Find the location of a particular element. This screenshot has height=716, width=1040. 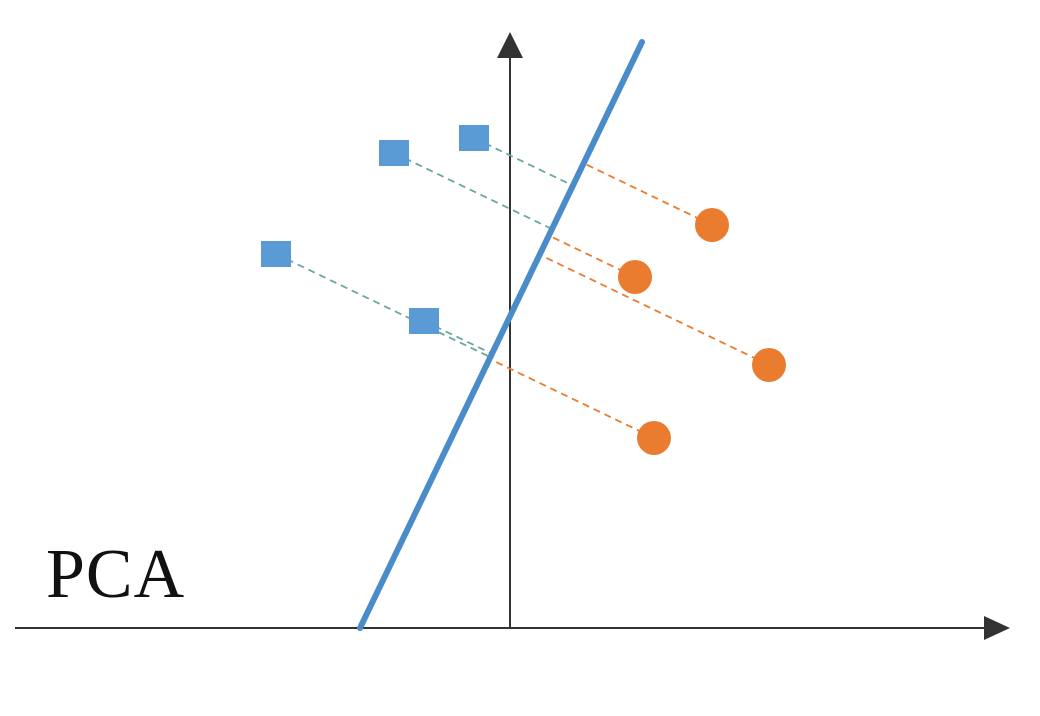

class-b-points is located at coordinates (702, 331).